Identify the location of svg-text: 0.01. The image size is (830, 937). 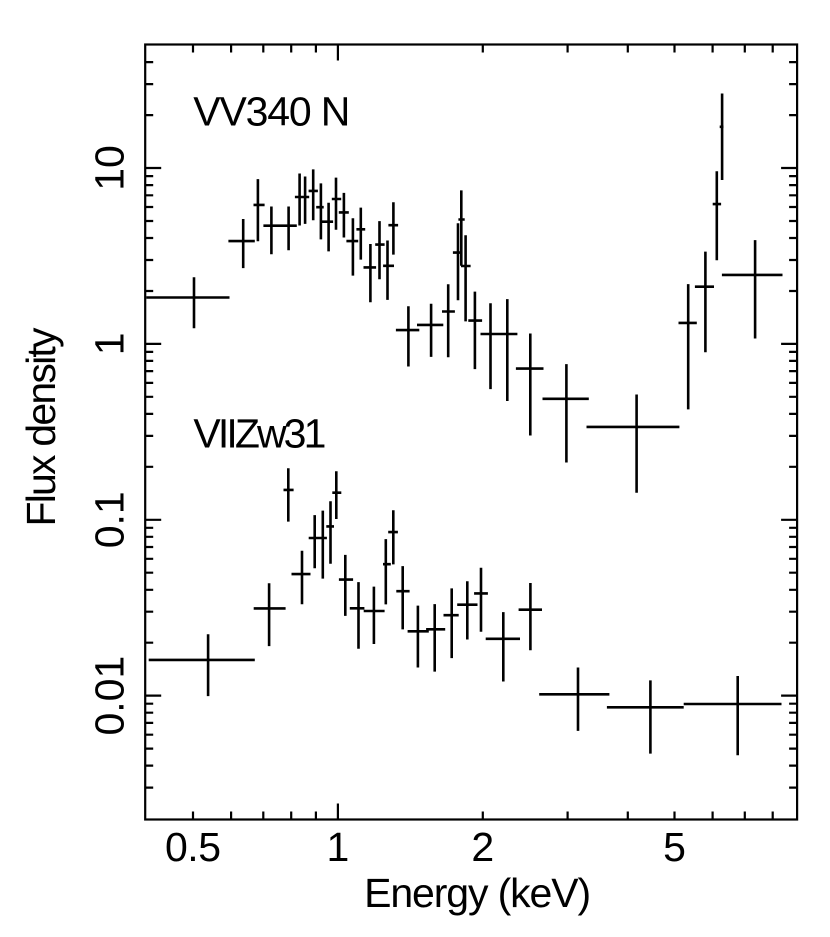
(110, 696).